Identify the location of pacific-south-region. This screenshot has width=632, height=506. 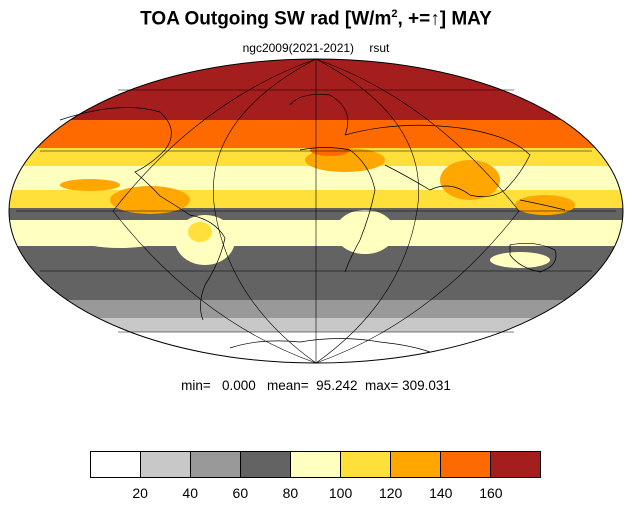
(120, 240).